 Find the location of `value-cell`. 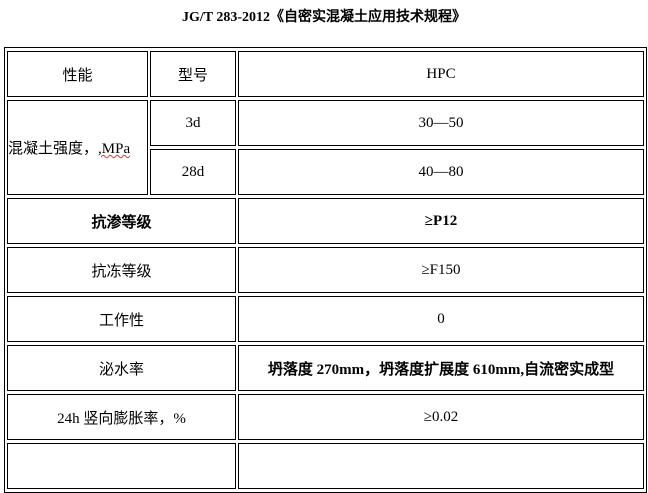

value-cell is located at coordinates (441, 466).